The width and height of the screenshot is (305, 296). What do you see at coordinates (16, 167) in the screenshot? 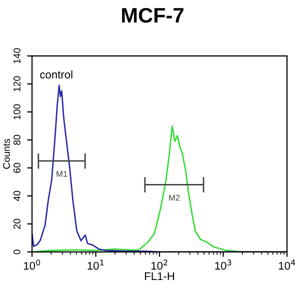
I see `y-tick-label: 60` at bounding box center [16, 167].